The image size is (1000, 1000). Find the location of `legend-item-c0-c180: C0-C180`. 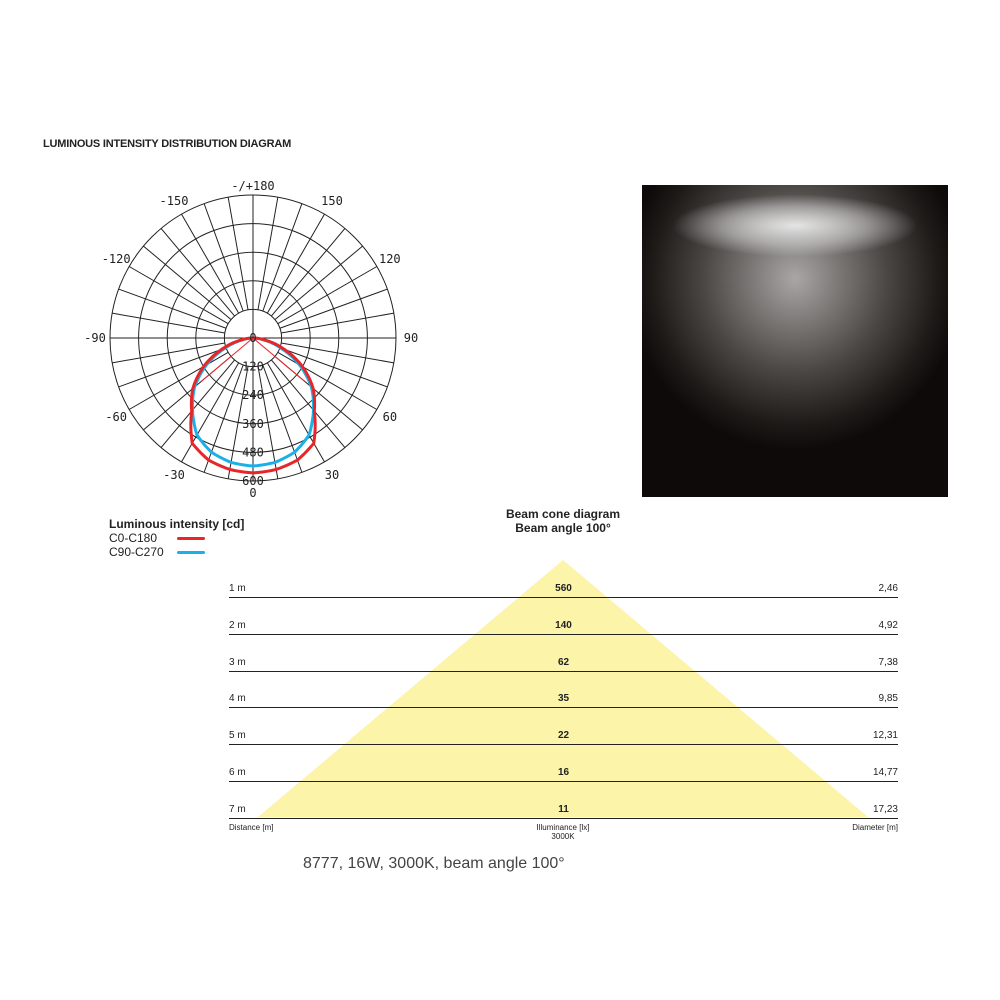

legend-item-c0-c180: C0-C180 is located at coordinates (176, 538).